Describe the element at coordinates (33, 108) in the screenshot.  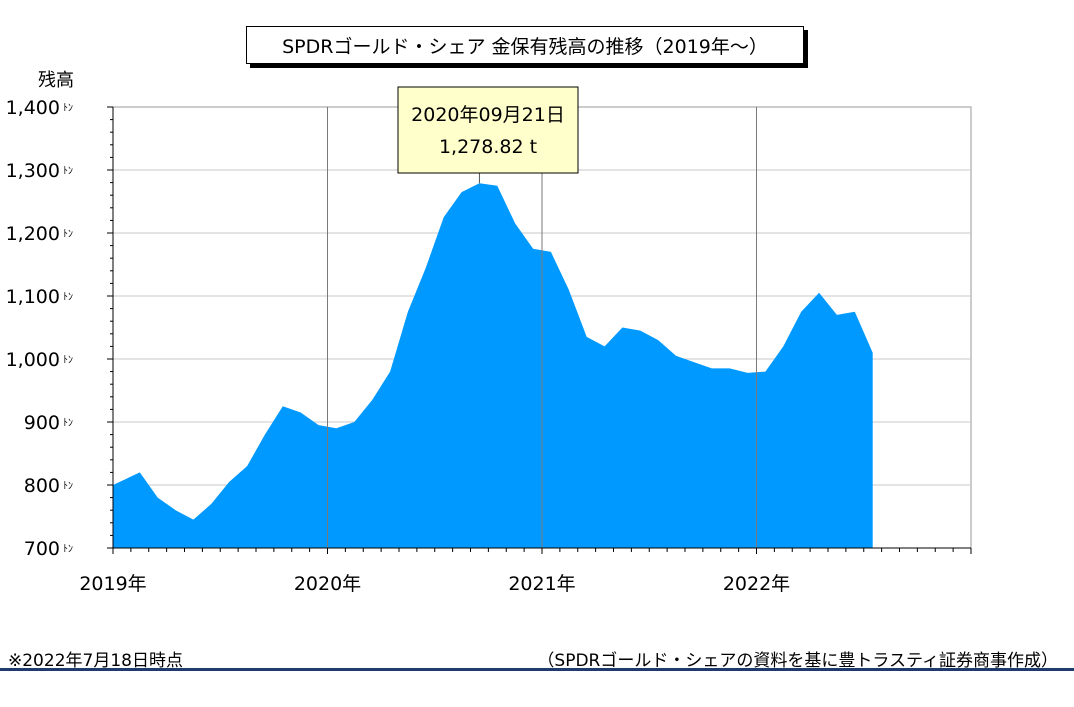
I see `y-tick-label: 1,400` at that location.